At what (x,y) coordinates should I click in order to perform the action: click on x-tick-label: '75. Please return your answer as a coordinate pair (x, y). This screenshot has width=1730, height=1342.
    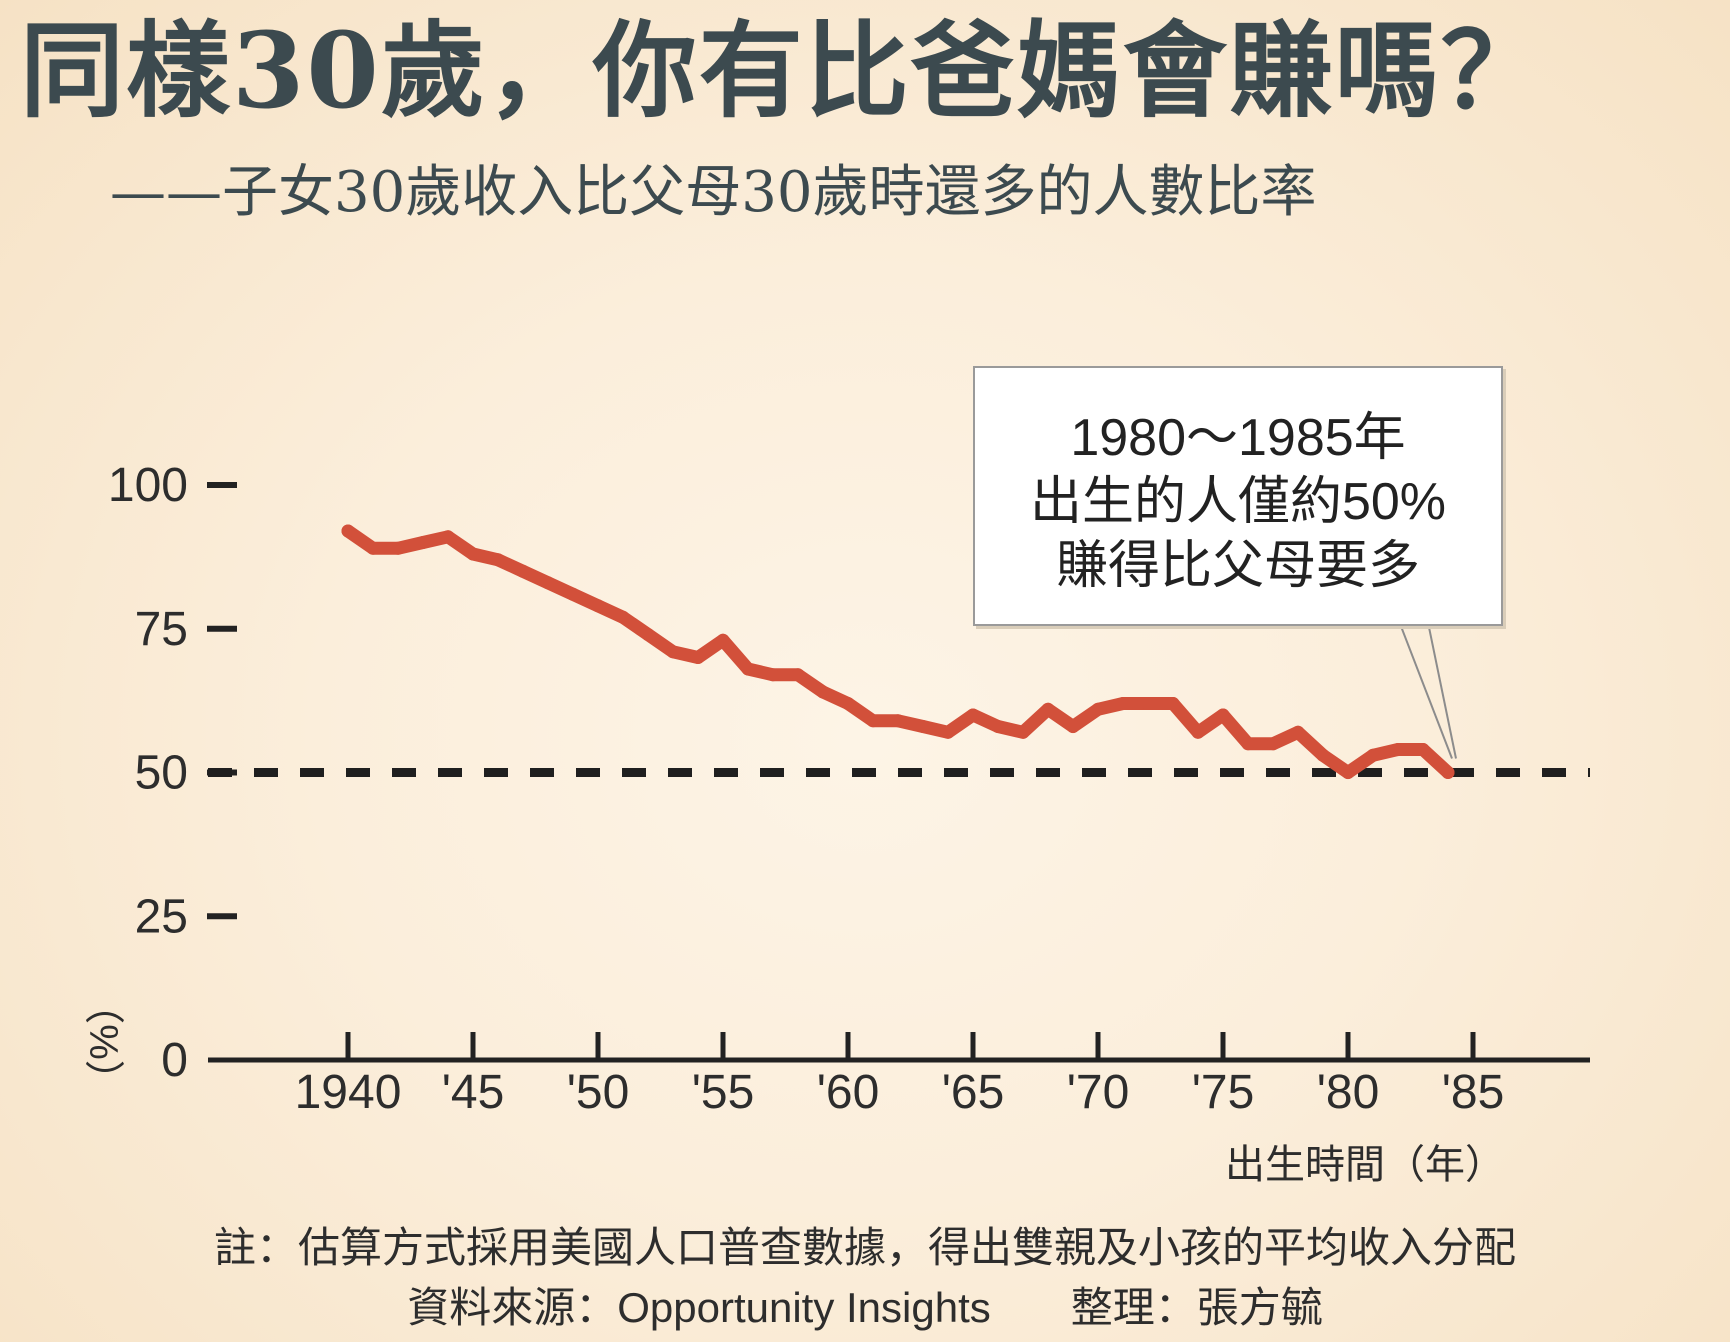
    Looking at the image, I should click on (1223, 1092).